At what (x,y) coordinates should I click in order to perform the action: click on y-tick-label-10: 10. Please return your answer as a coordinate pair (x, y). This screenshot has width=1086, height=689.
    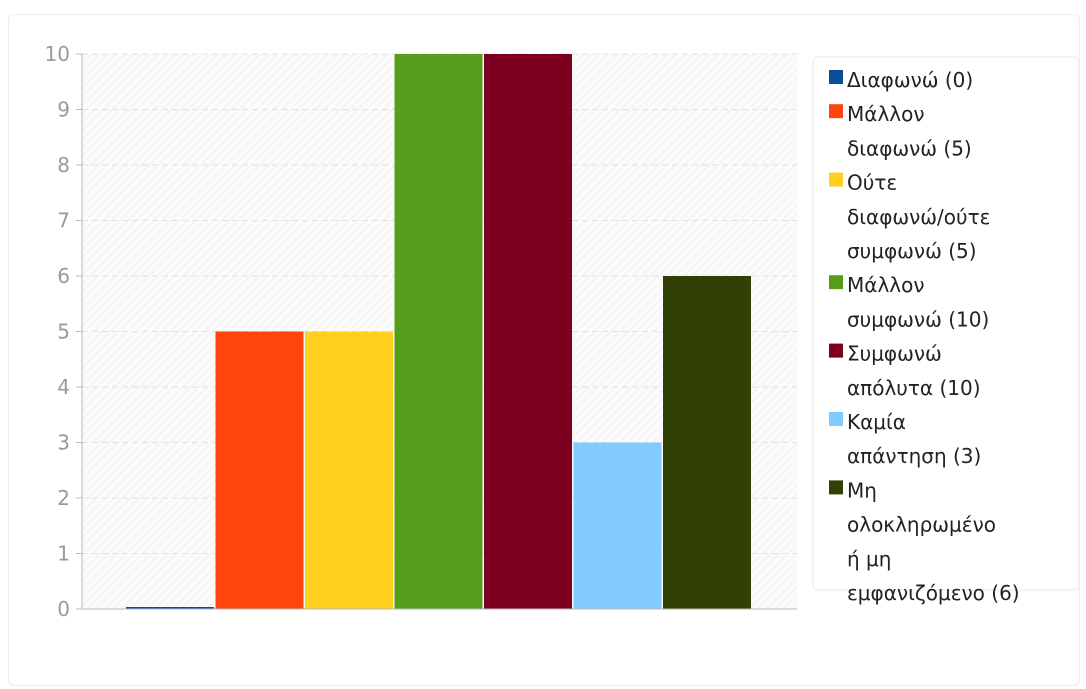
    Looking at the image, I should click on (57, 54).